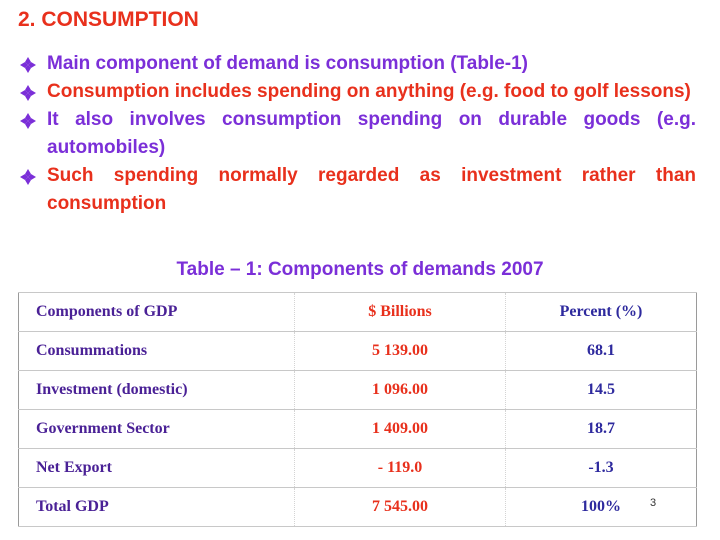 The image size is (720, 540). Describe the element at coordinates (156, 468) in the screenshot. I see `row-label: Net Export` at that location.